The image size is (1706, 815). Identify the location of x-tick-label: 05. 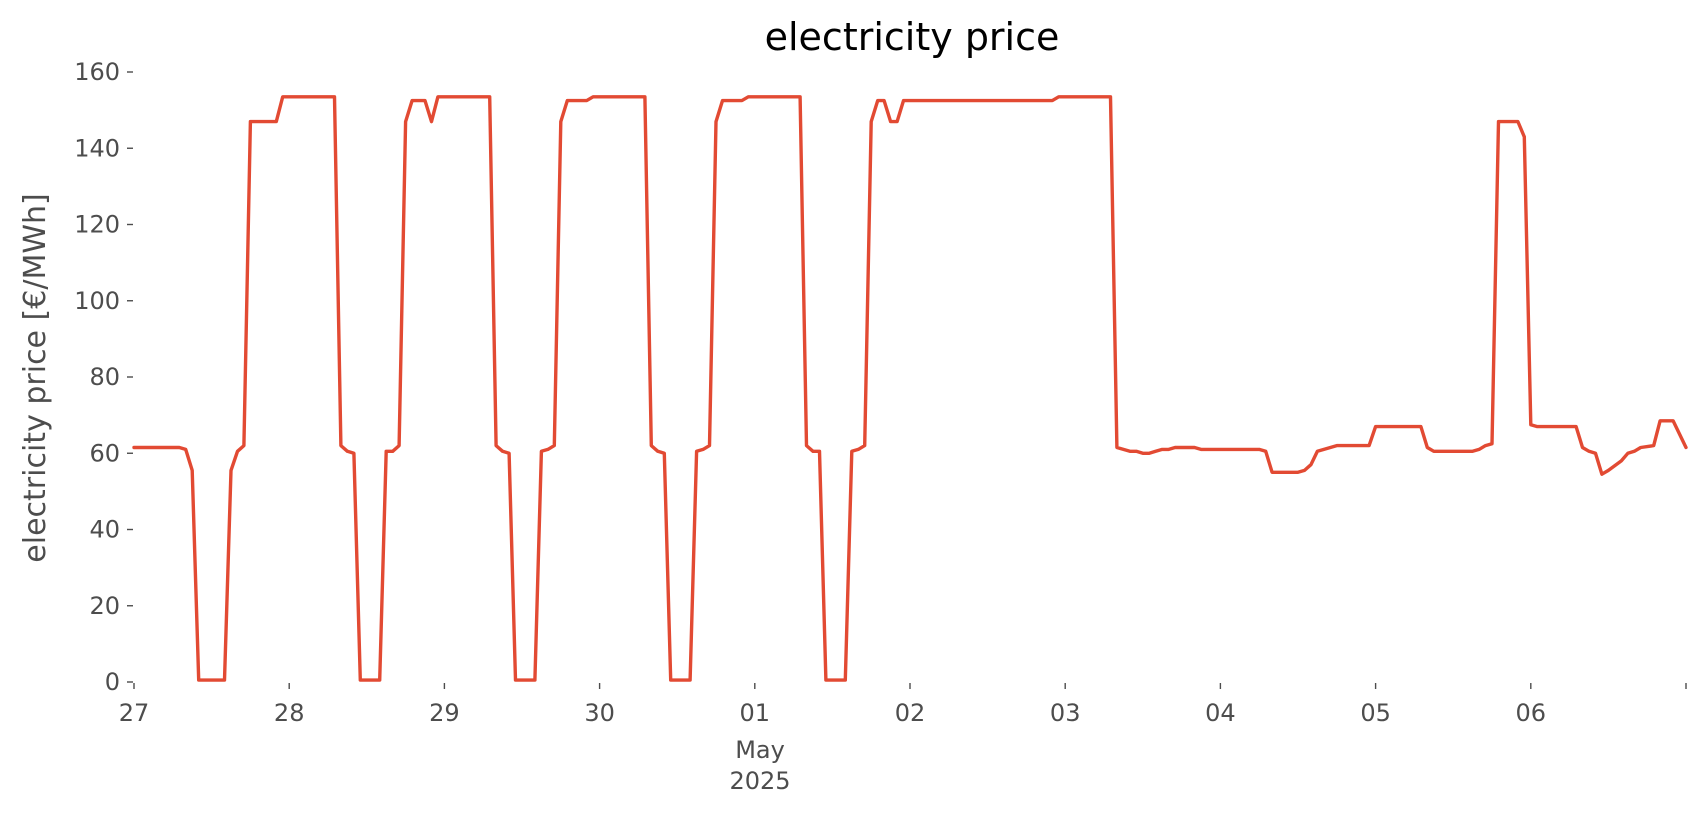
(1375, 713).